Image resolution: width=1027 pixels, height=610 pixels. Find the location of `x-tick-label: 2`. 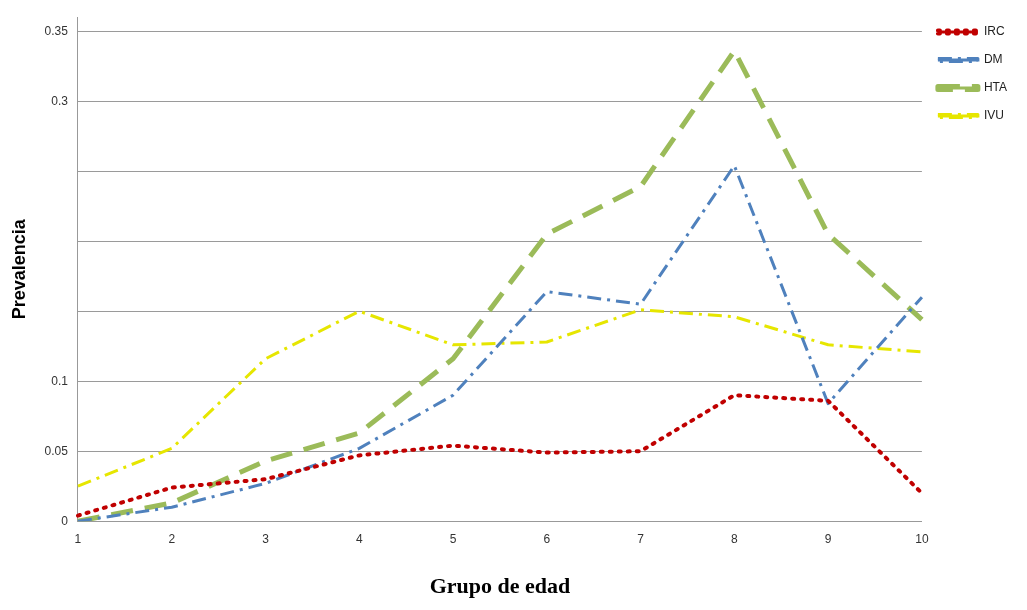

x-tick-label: 2 is located at coordinates (172, 538).